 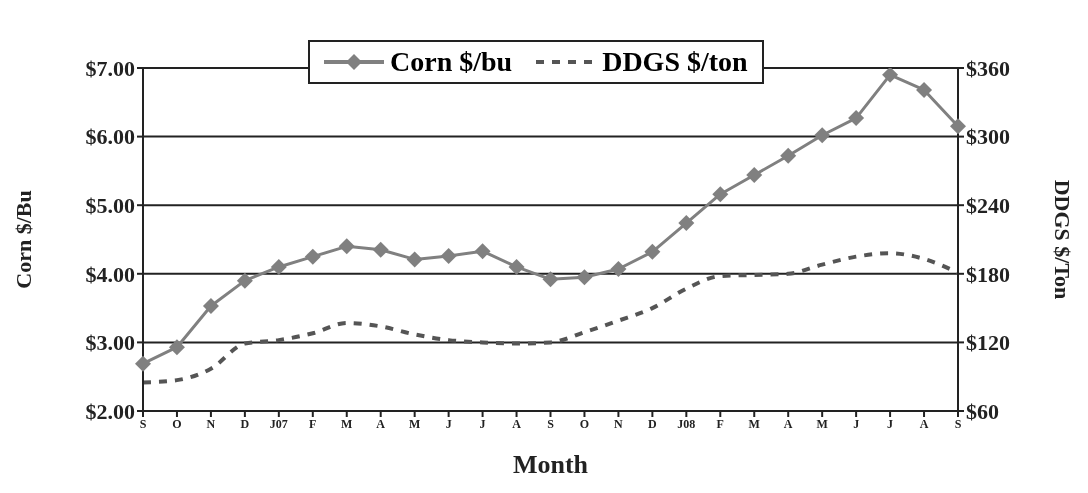 I want to click on x-tick-label: J08, so click(x=686, y=423).